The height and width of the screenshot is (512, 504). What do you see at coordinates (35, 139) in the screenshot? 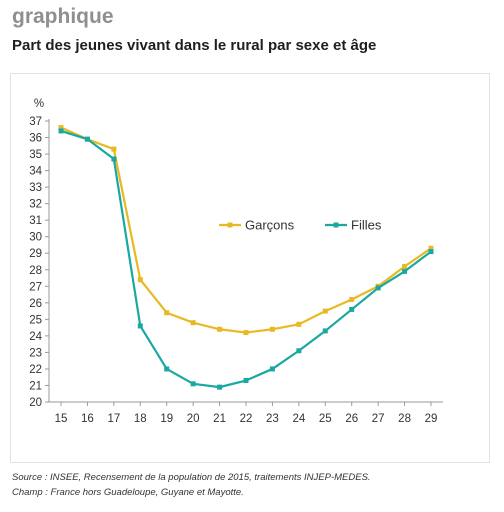
I see `y-tick-label: 36` at bounding box center [35, 139].